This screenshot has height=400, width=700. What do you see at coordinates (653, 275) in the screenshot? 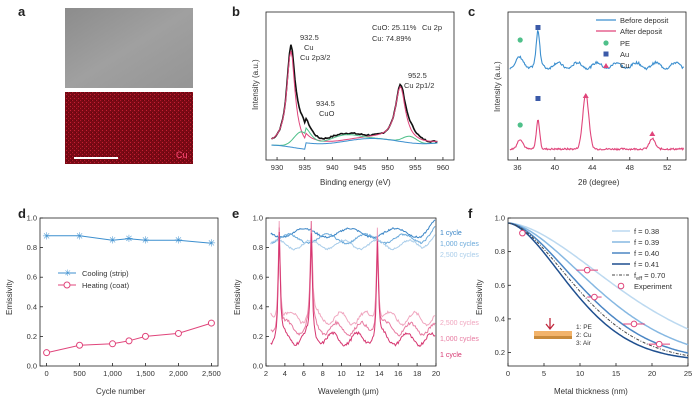
I see `legend-feff-value: = 0.70` at bounding box center [653, 275].